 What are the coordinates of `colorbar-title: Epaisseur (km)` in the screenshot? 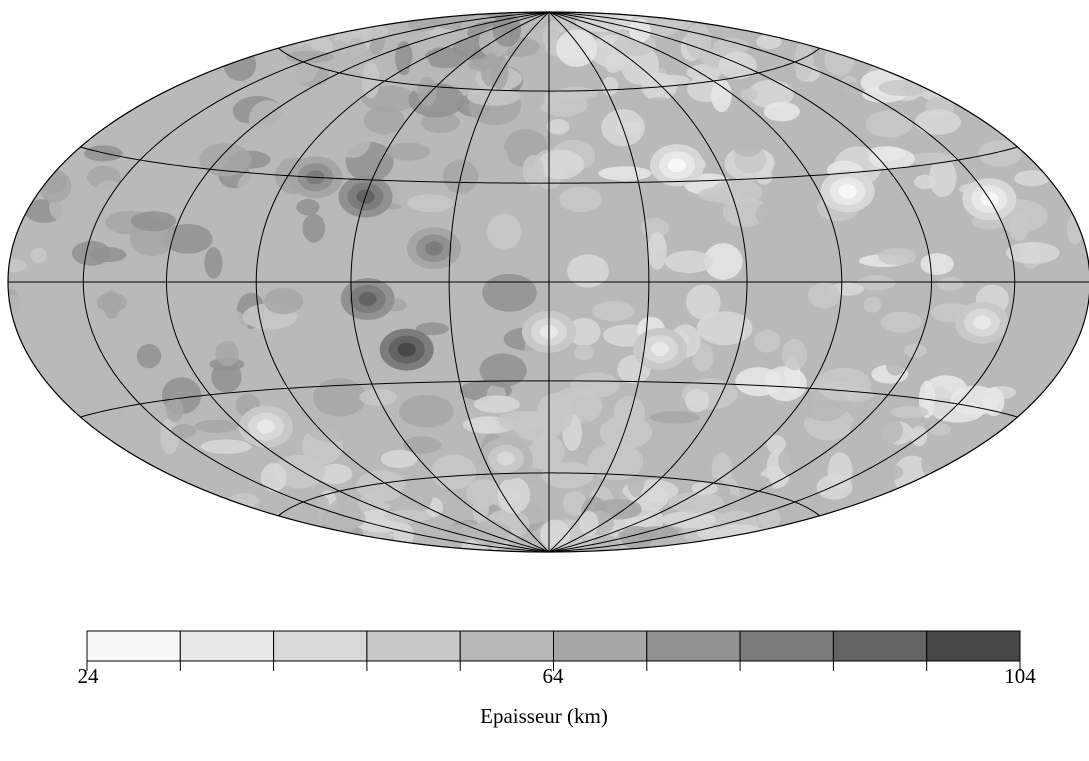 It's located at (544, 716).